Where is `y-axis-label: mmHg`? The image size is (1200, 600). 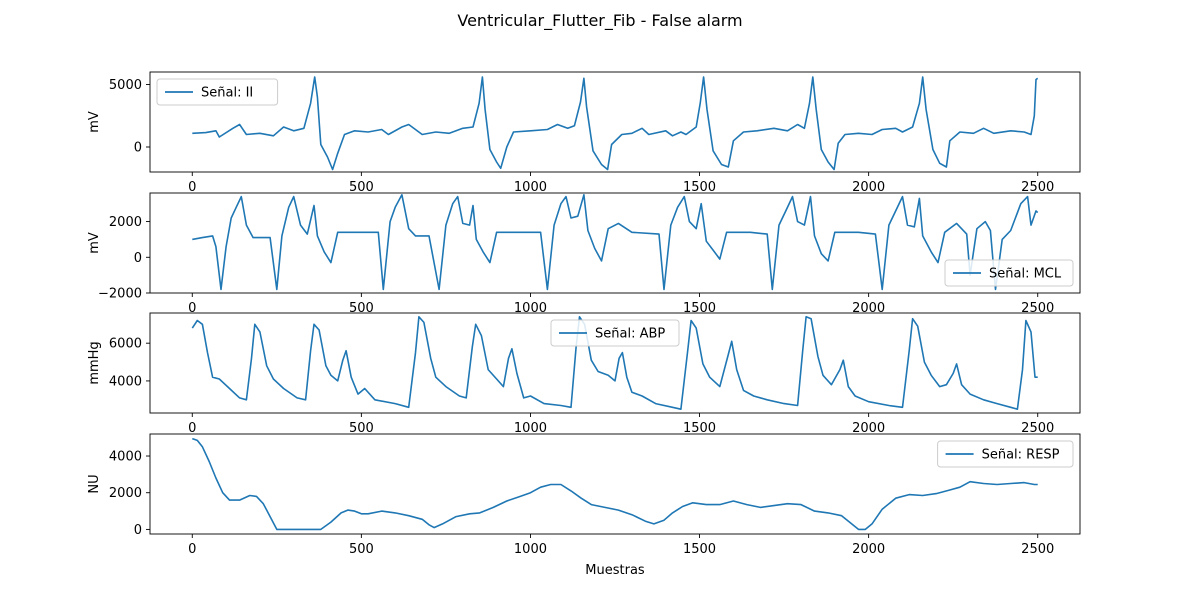 y-axis-label: mmHg is located at coordinates (94, 362).